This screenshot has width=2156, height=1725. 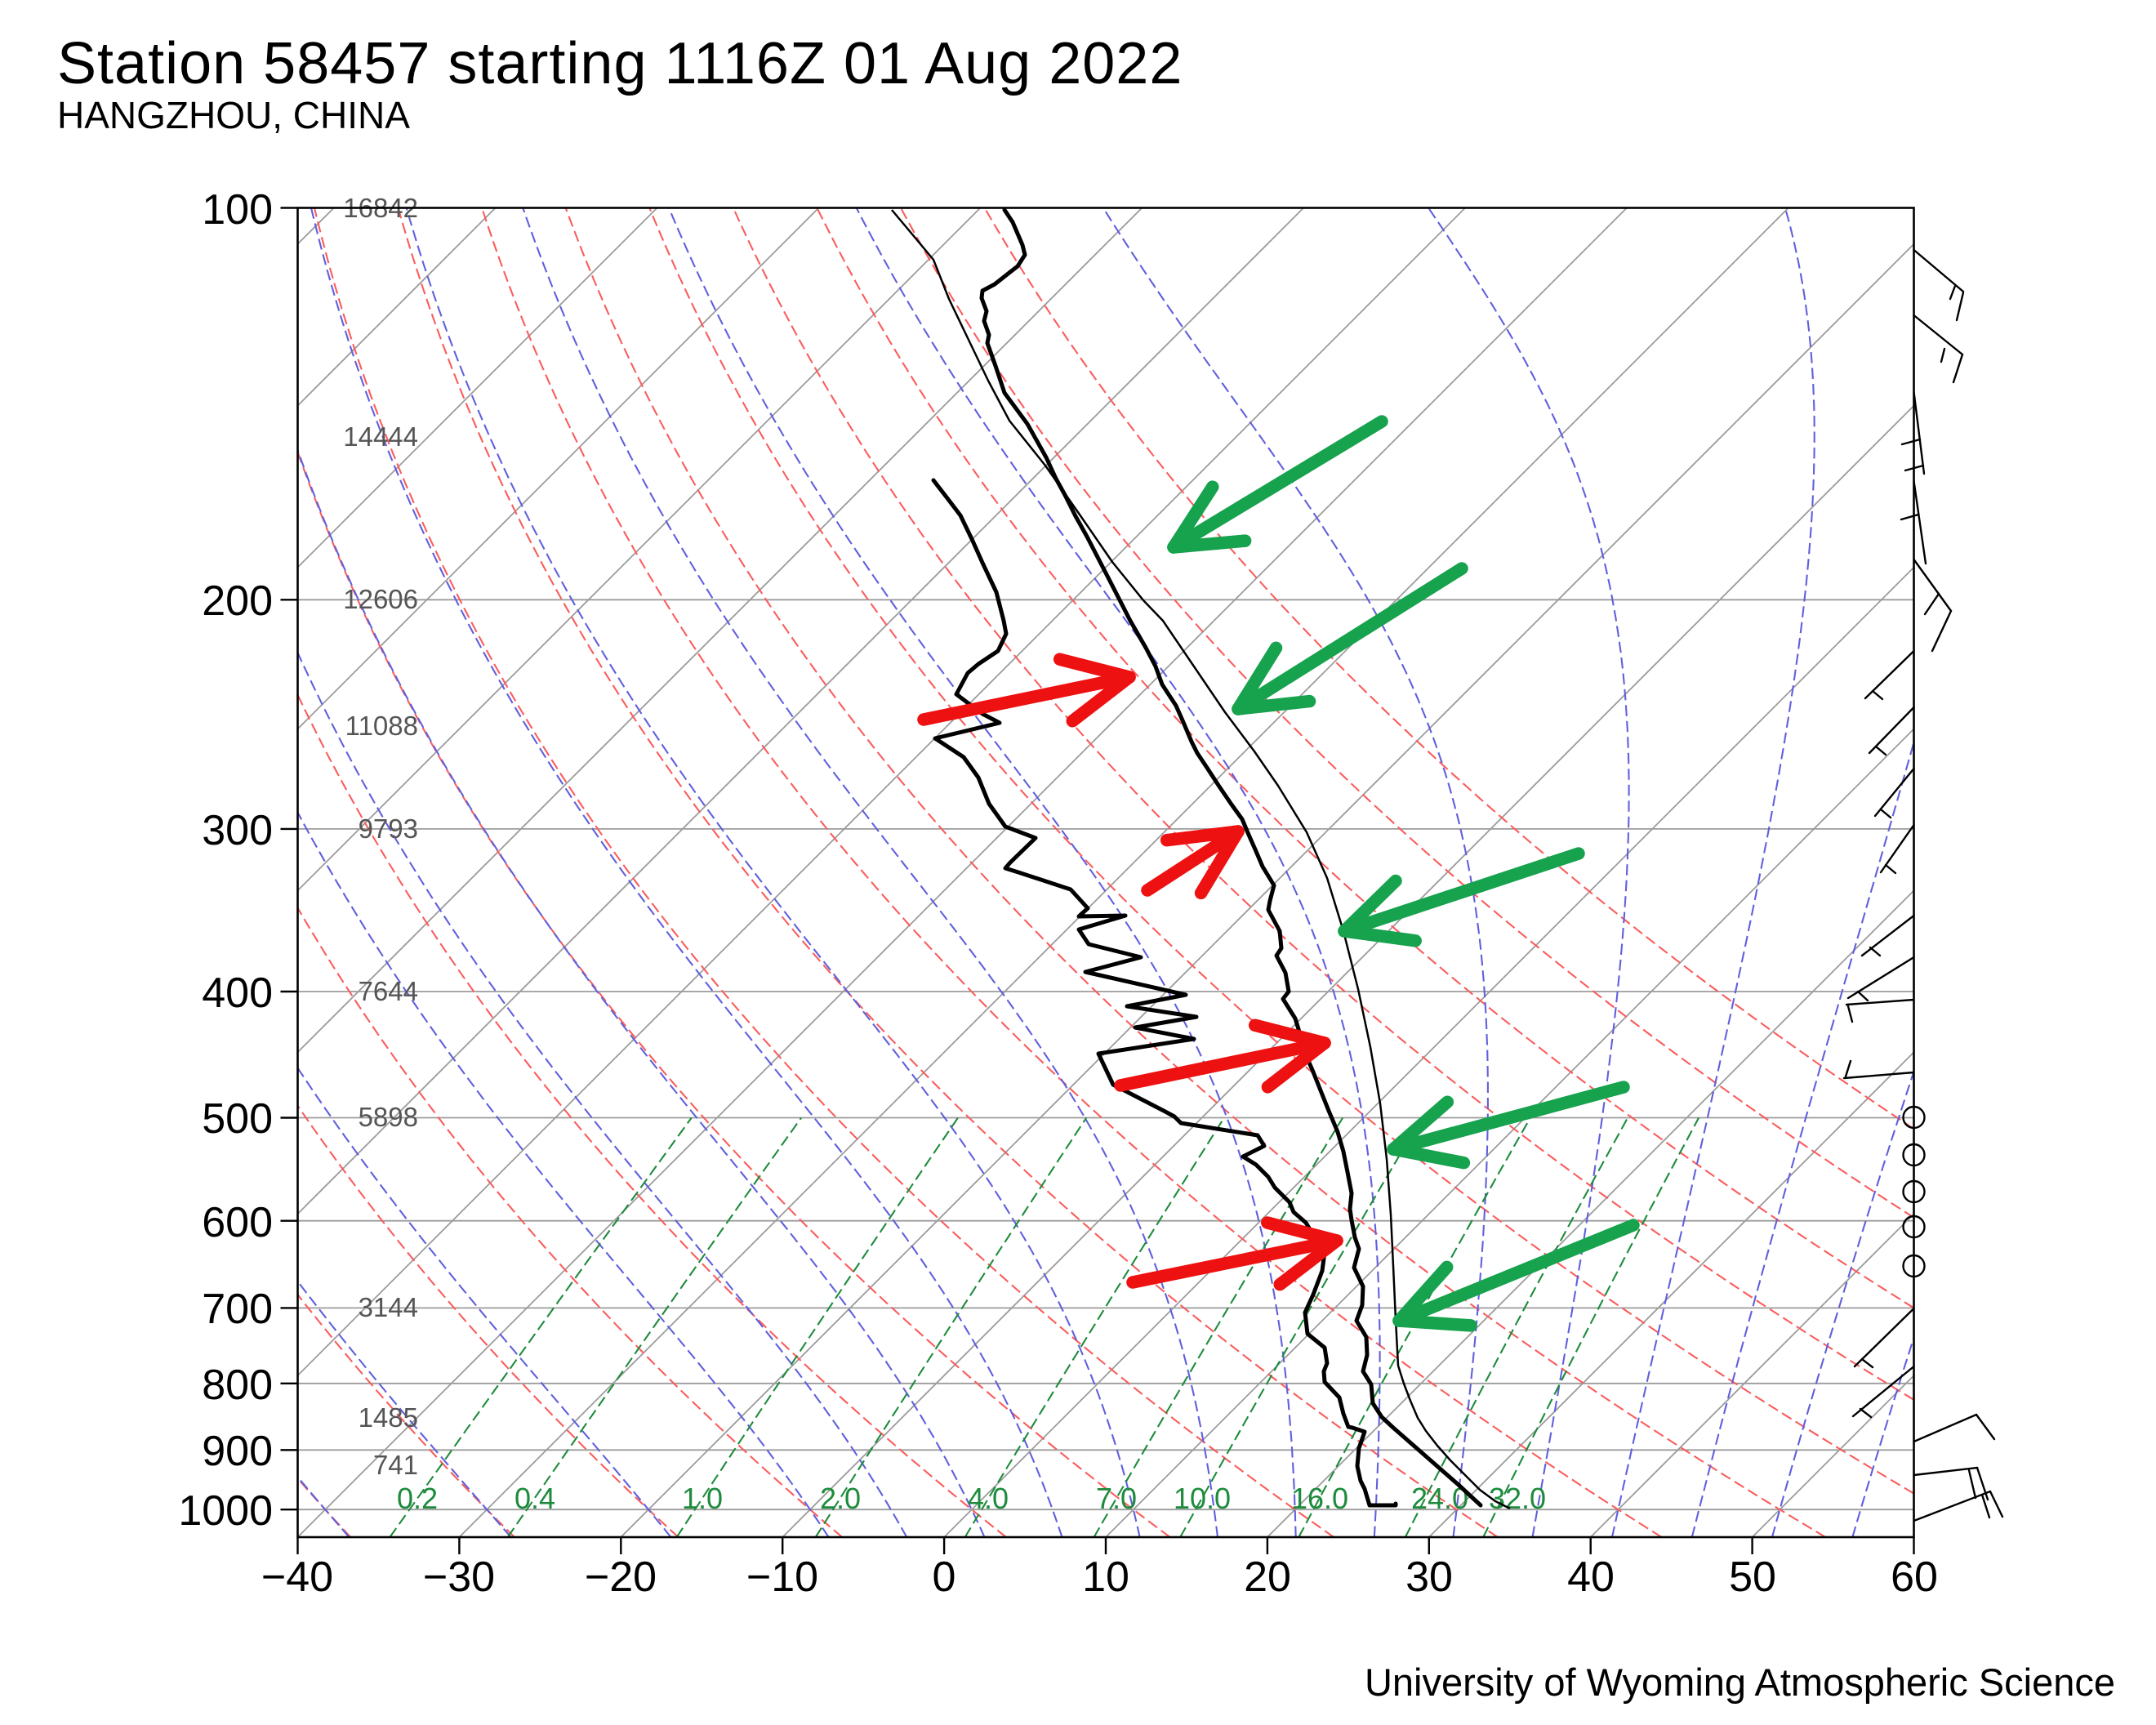 What do you see at coordinates (388, 991) in the screenshot?
I see `svg-text: 7644` at bounding box center [388, 991].